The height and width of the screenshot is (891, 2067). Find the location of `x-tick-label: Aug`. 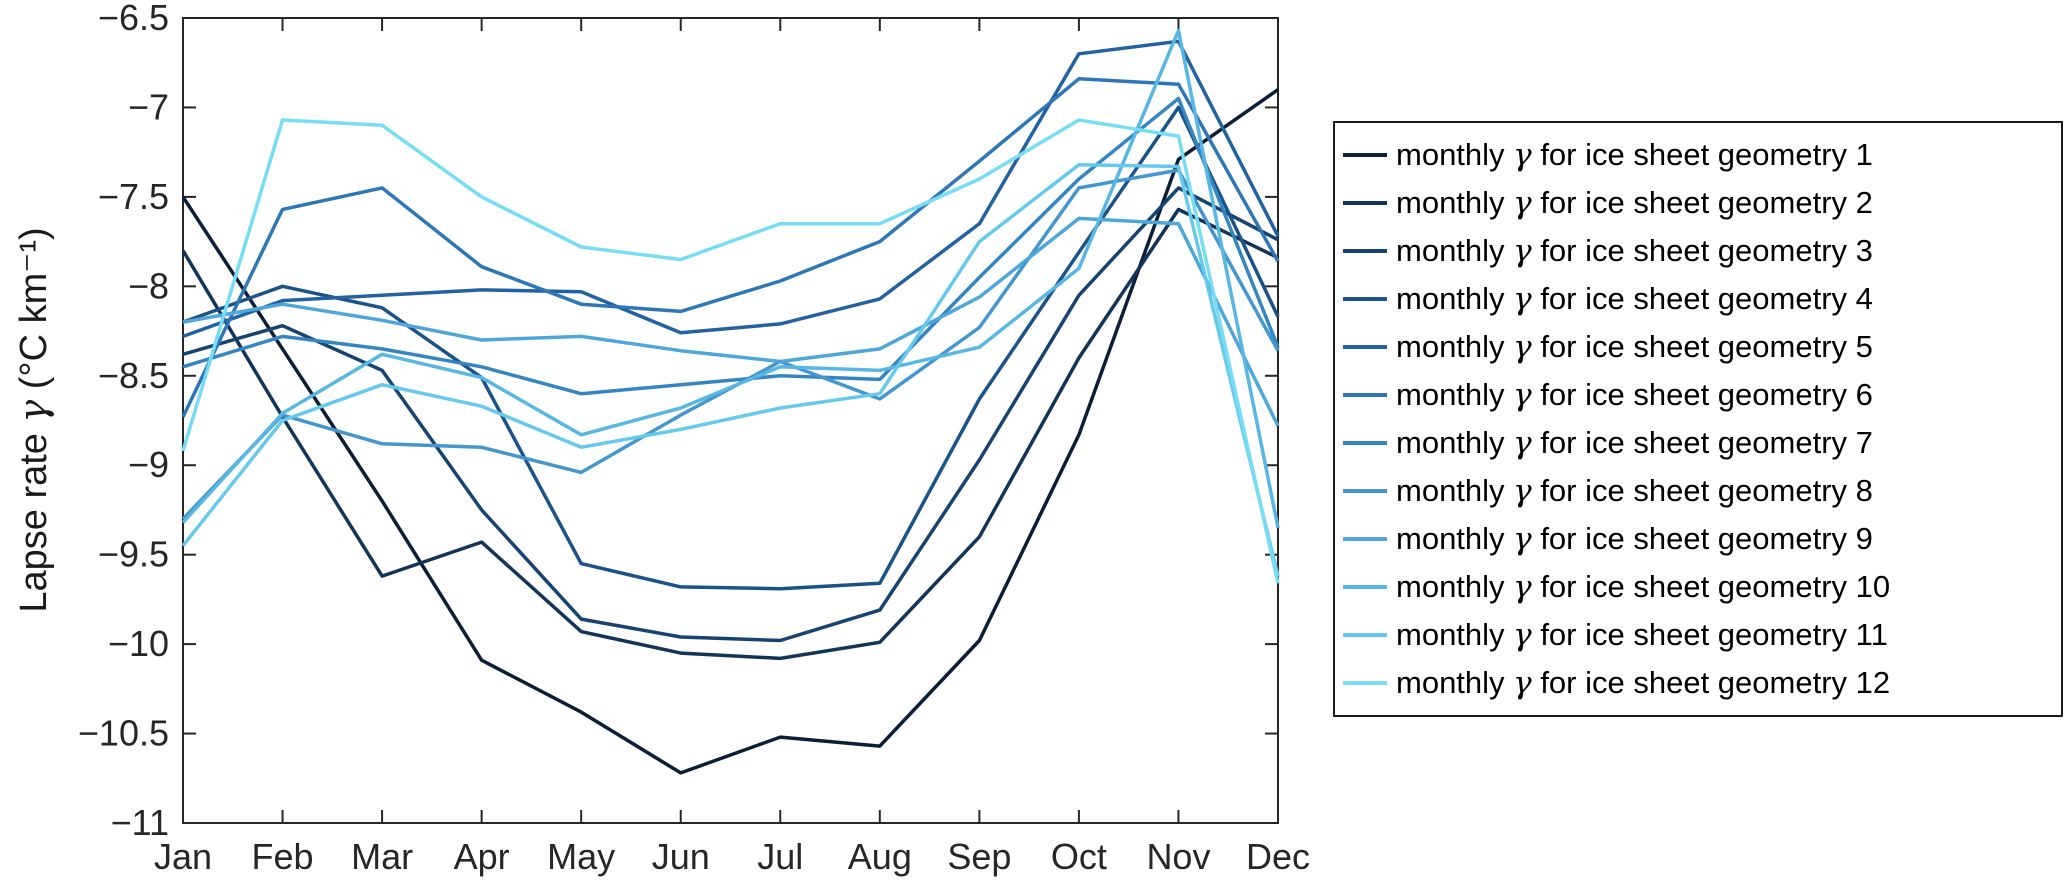

x-tick-label: Aug is located at coordinates (880, 856).